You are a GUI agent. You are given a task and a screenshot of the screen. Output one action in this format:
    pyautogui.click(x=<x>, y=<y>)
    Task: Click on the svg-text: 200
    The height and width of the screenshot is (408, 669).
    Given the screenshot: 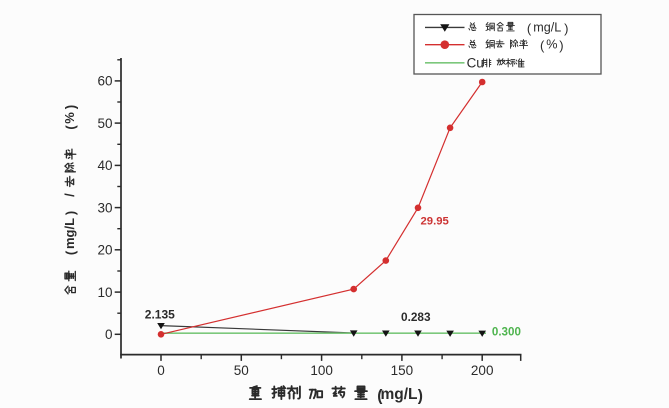 What is the action you would take?
    pyautogui.click(x=482, y=370)
    